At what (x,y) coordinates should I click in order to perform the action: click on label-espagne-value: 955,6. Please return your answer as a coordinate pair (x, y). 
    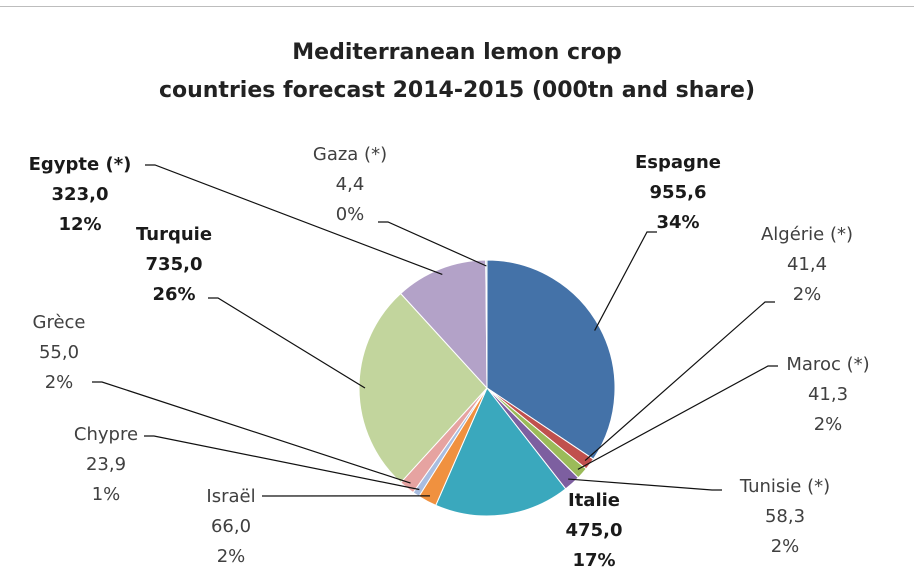
    Looking at the image, I should click on (678, 192).